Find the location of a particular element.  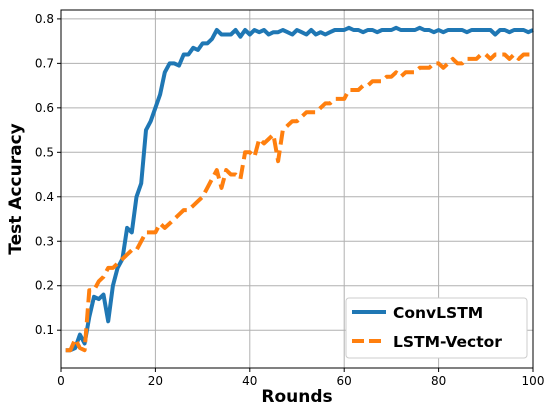

y-tick-label: 0.6 is located at coordinates (44, 108).